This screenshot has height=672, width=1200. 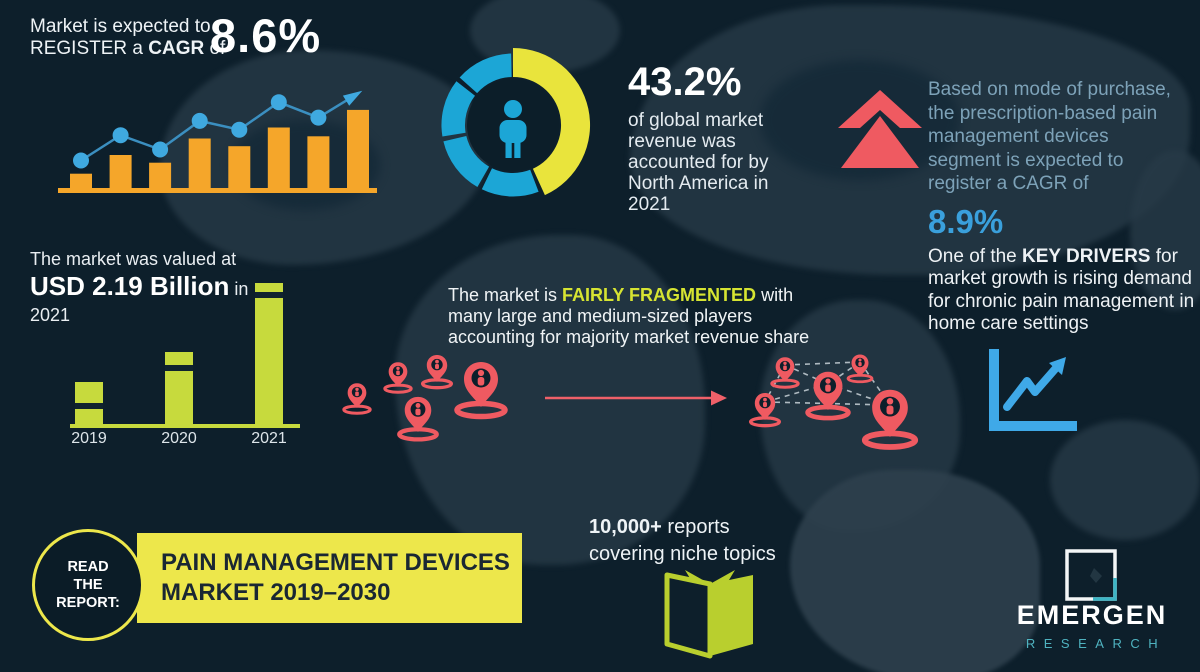 I want to click on value-bar-2021, so click(x=269, y=353).